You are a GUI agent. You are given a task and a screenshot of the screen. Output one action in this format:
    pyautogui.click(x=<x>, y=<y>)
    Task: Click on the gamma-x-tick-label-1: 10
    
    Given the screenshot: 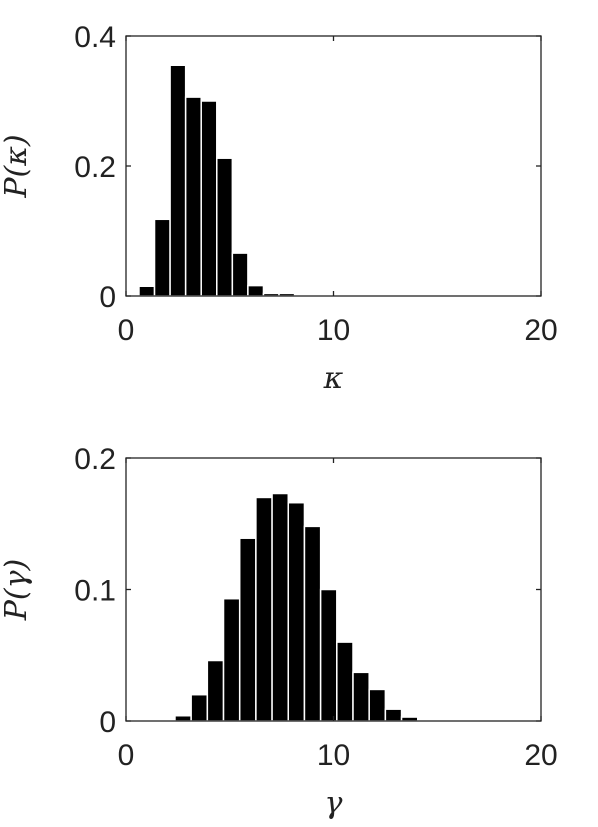 What is the action you would take?
    pyautogui.click(x=333, y=755)
    